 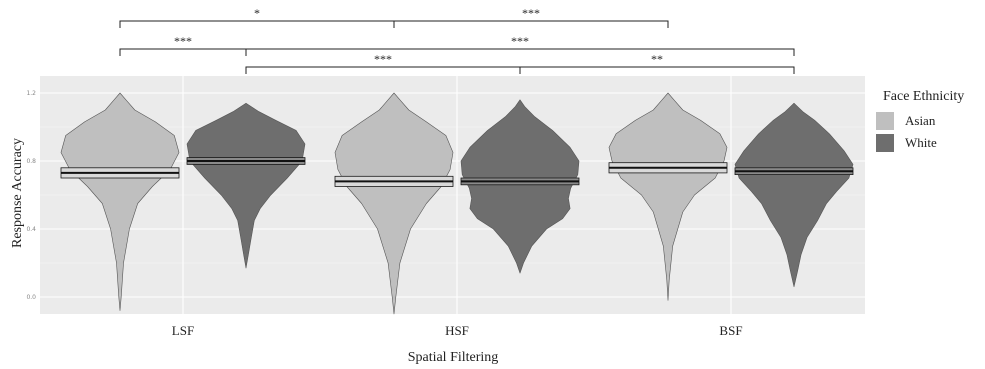 I want to click on violin-lsf-white, so click(x=246, y=185).